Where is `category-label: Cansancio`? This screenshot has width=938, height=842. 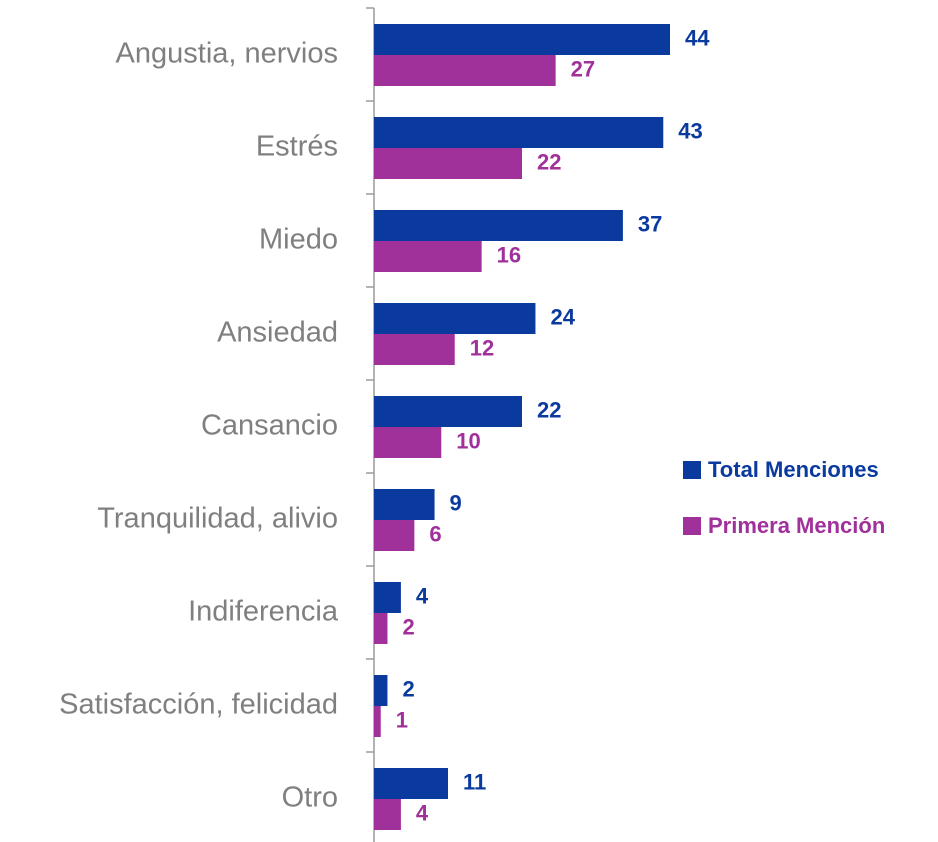 category-label: Cansancio is located at coordinates (269, 426).